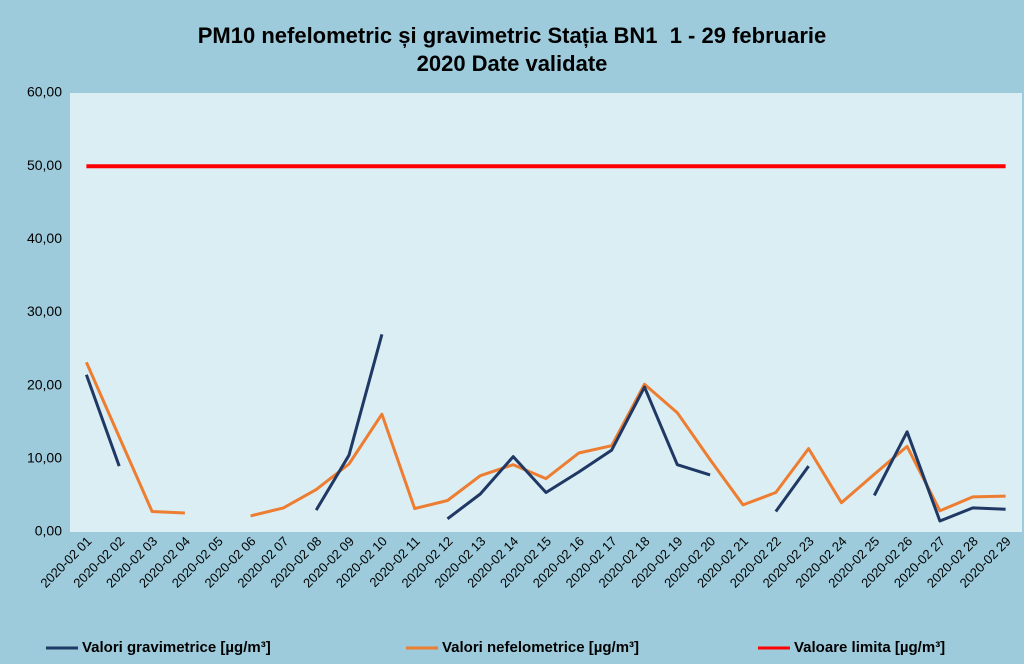 This screenshot has width=1024, height=664. What do you see at coordinates (44, 92) in the screenshot?
I see `y-tick-label: 60,00` at bounding box center [44, 92].